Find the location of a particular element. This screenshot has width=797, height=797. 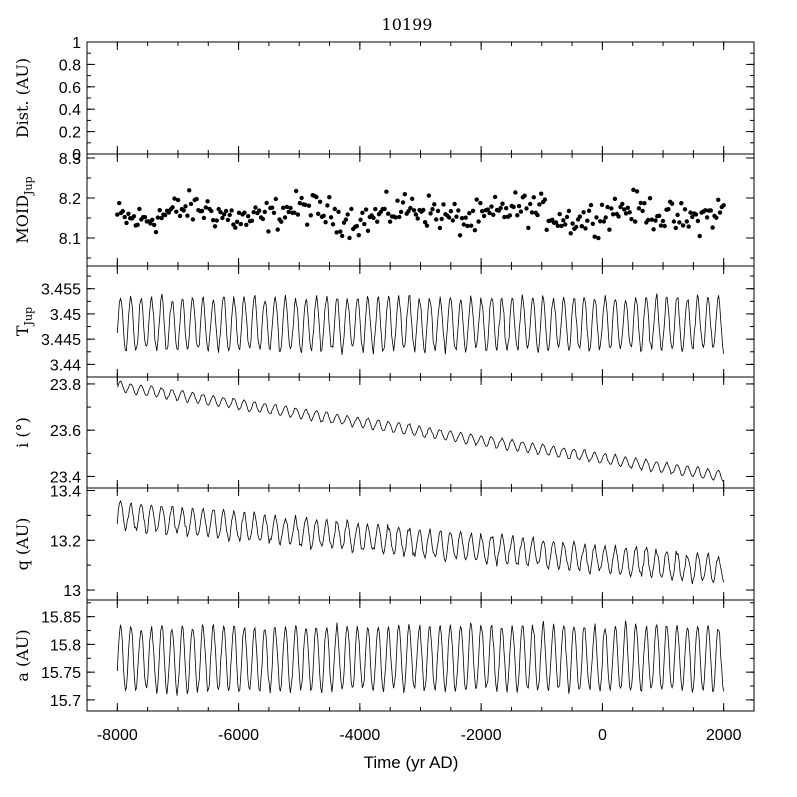

y-tick-label: 23.6 is located at coordinates (65, 431).